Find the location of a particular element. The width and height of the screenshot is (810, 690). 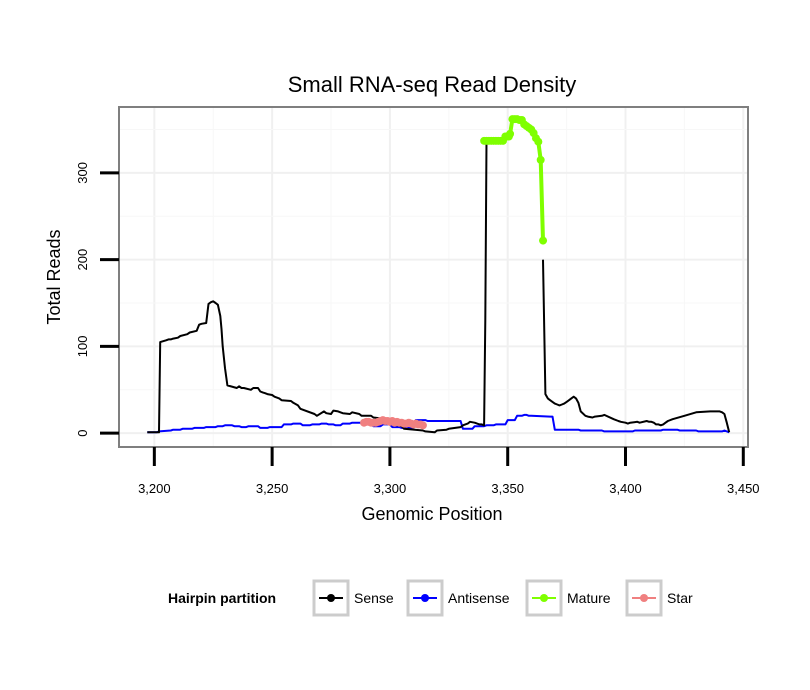

legend-title: Hairpin partition is located at coordinates (222, 598).